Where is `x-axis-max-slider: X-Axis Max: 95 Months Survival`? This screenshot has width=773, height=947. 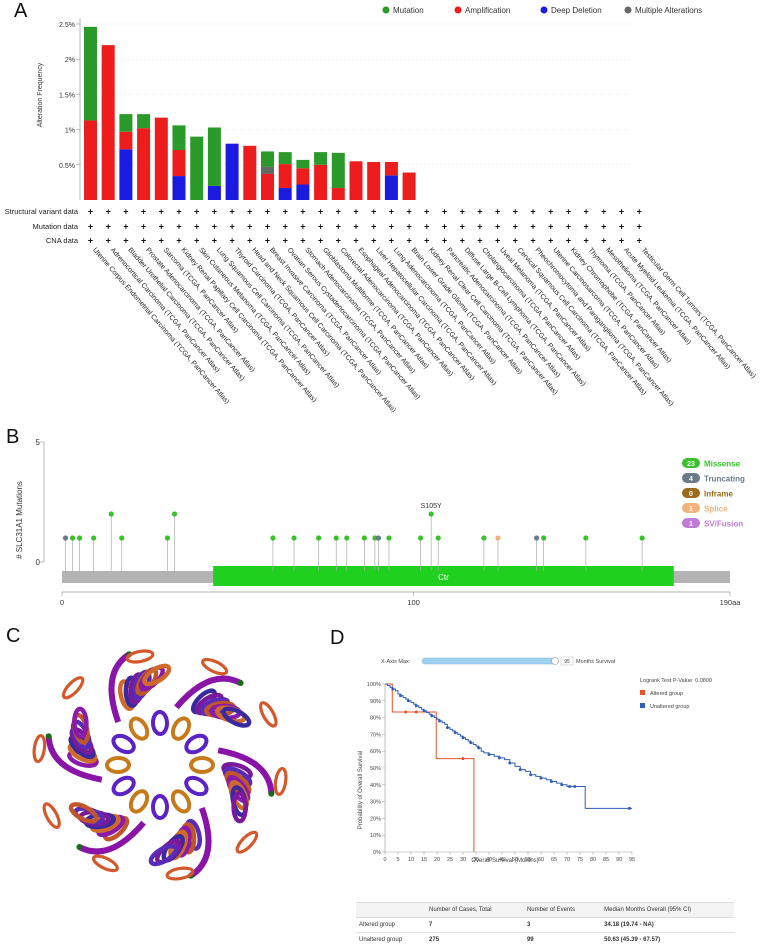
x-axis-max-slider: X-Axis Max: 95 Months Survival is located at coordinates (498, 661).